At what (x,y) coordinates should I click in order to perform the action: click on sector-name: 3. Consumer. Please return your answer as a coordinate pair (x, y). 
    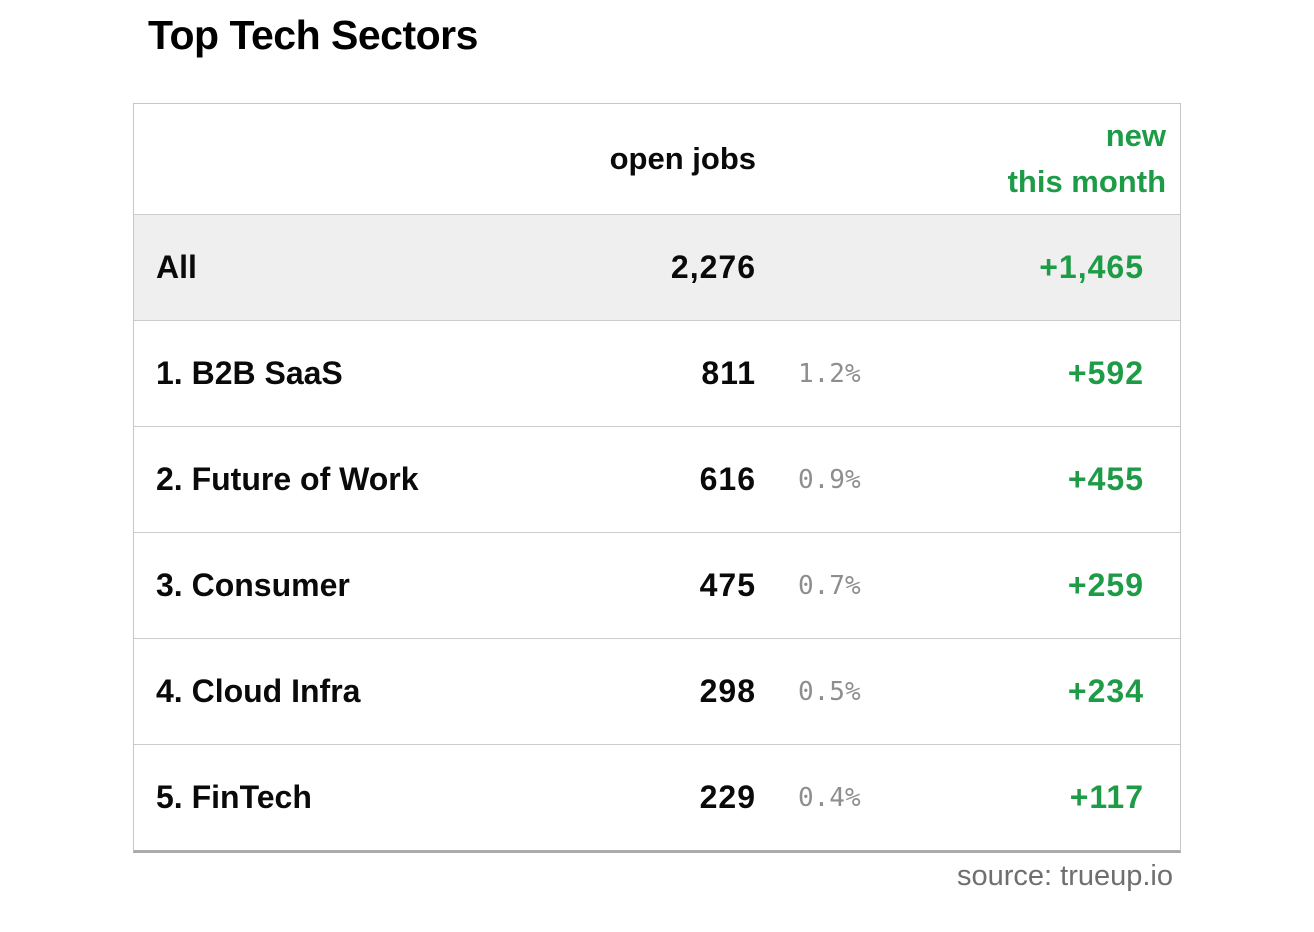
    Looking at the image, I should click on (253, 585).